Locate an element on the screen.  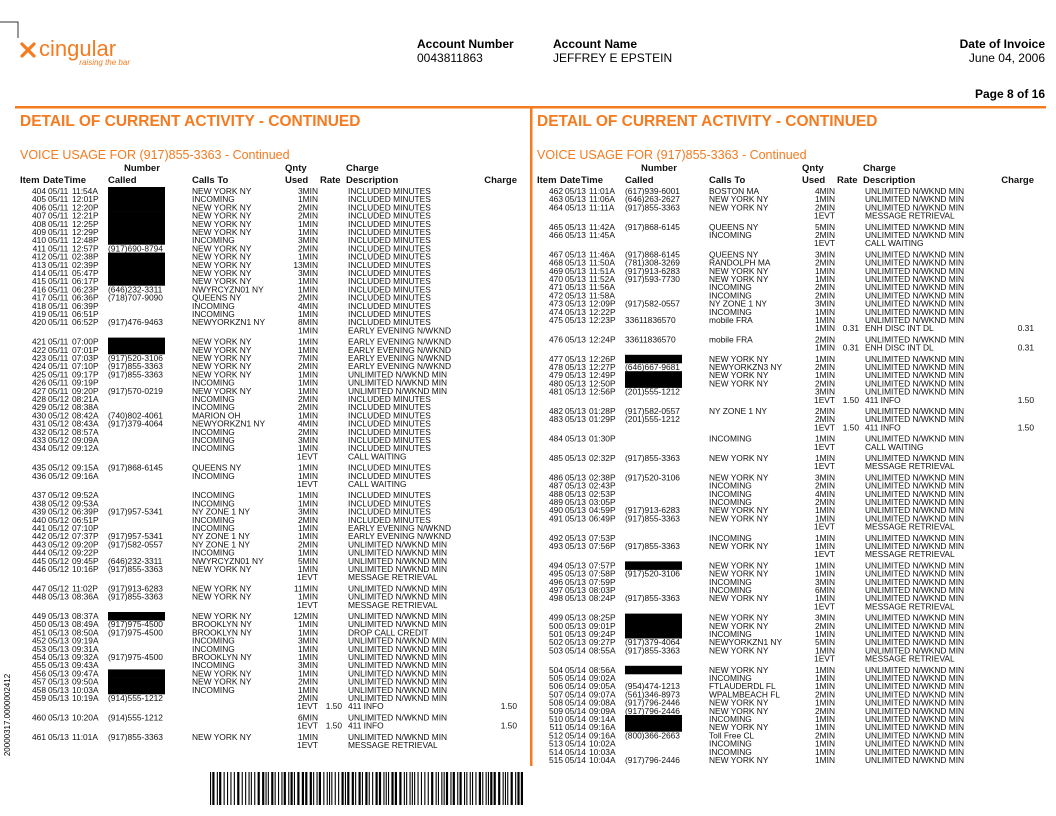
cell: 493 is located at coordinates (556, 546).